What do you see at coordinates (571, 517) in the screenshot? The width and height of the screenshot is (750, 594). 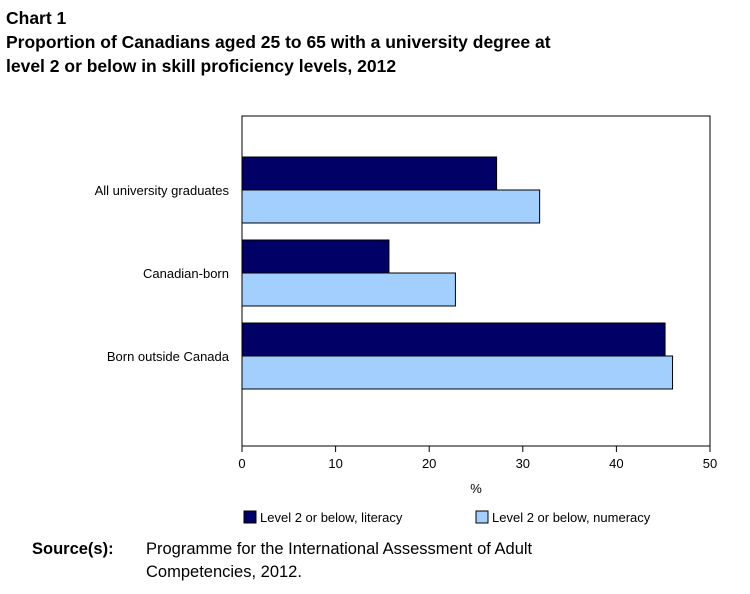 I see `legend-label-numeracy: Level 2 or below, numeracy` at bounding box center [571, 517].